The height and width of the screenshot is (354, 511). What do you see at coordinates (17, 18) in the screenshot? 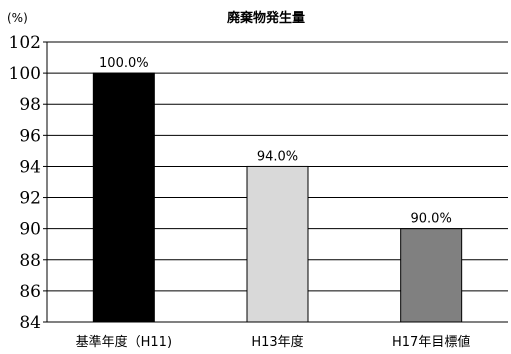
I see `y-axis-unit-label: (%)` at bounding box center [17, 18].